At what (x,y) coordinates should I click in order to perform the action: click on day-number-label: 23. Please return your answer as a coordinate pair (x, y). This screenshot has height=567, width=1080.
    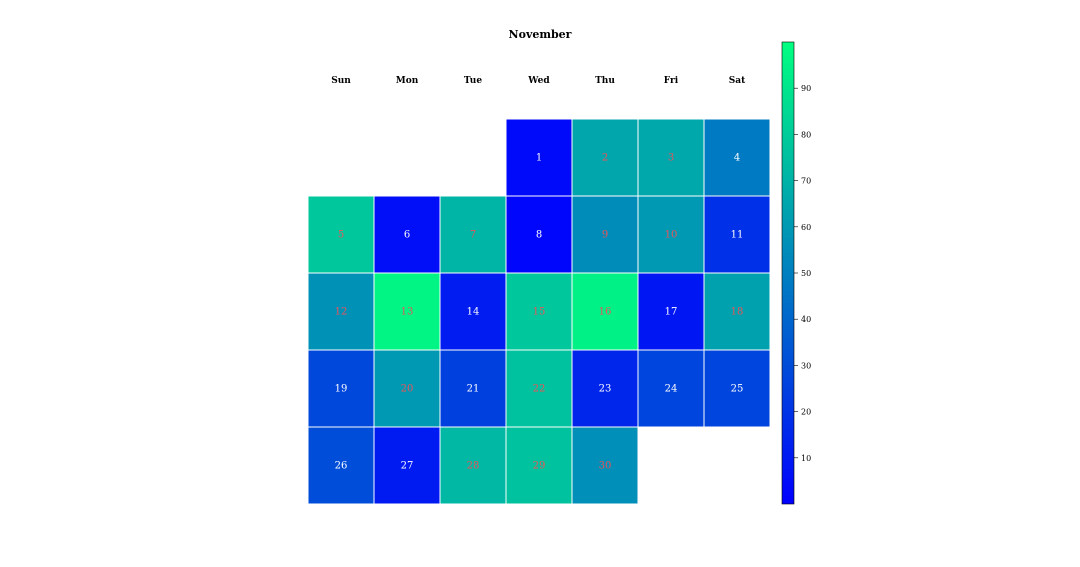
    Looking at the image, I should click on (605, 389).